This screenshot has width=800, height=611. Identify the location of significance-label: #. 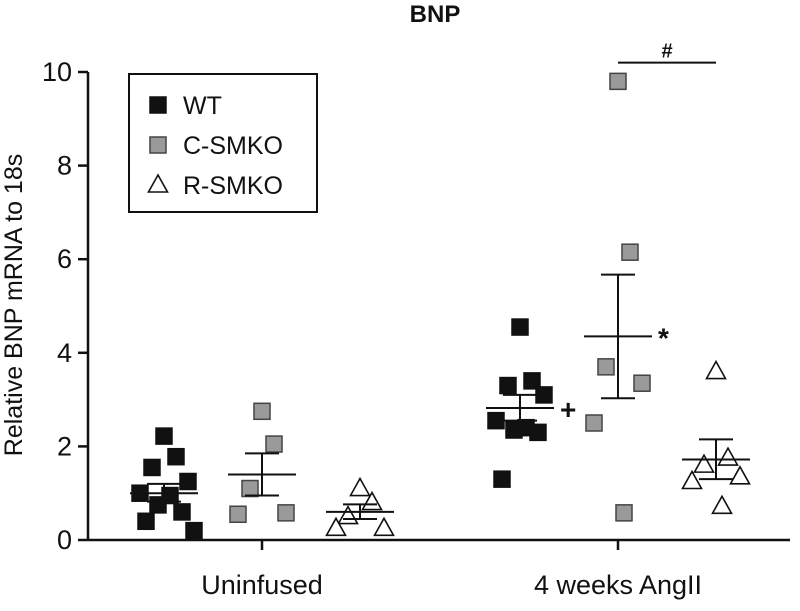
(666, 52).